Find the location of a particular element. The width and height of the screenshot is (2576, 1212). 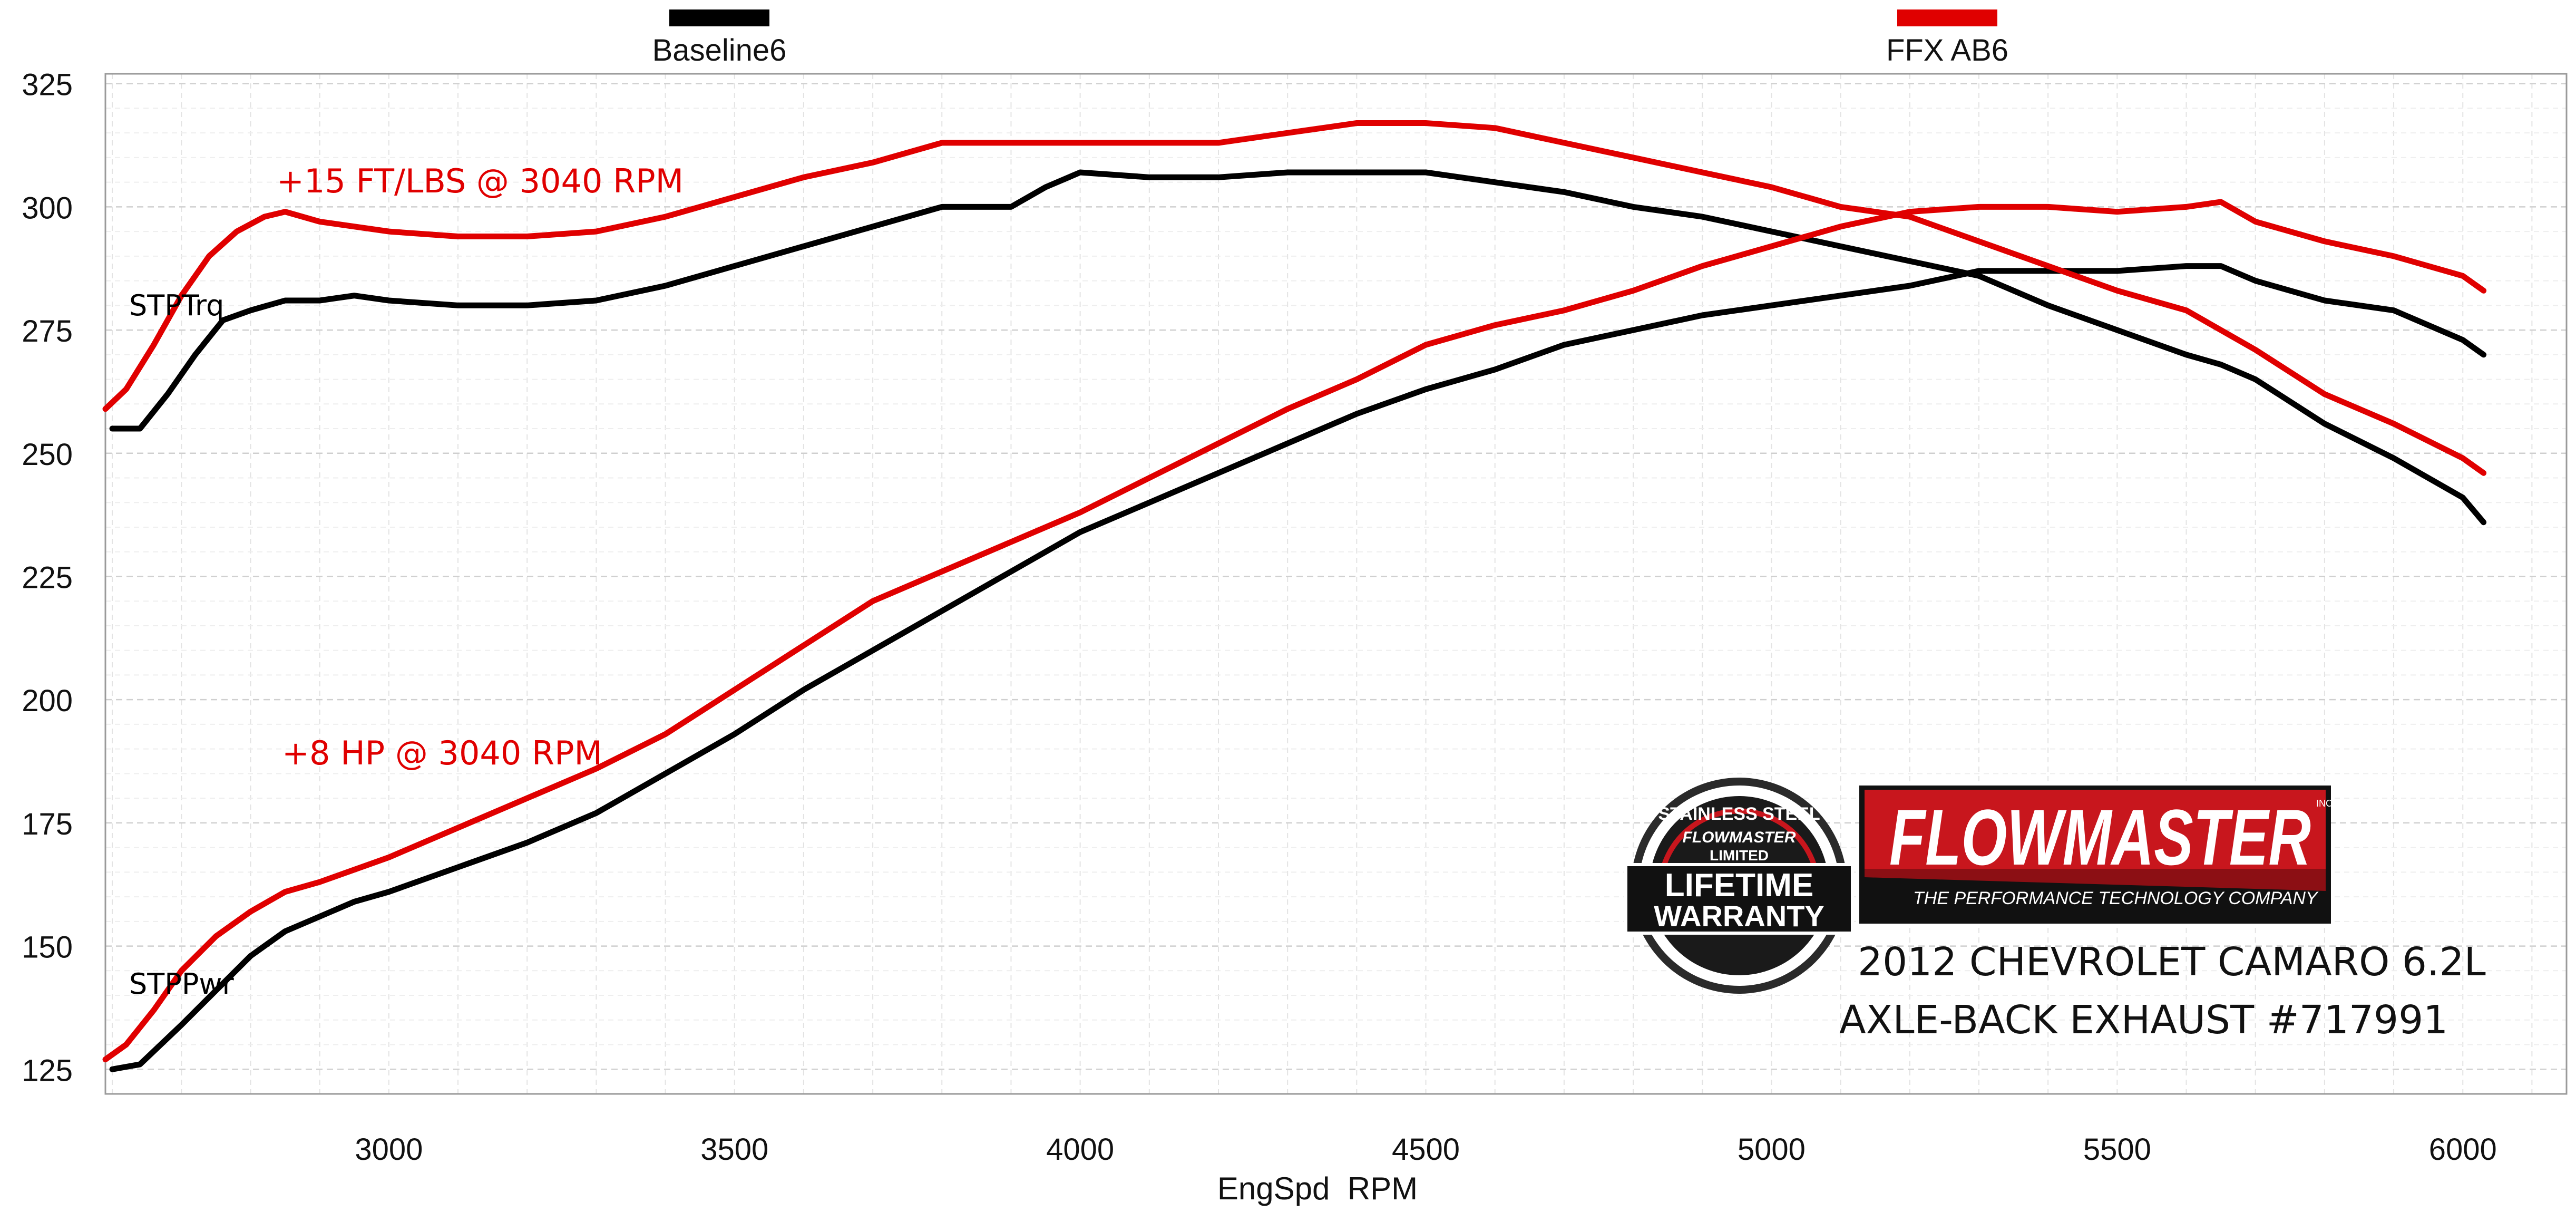

x-tick-label: 3500 is located at coordinates (734, 1149).